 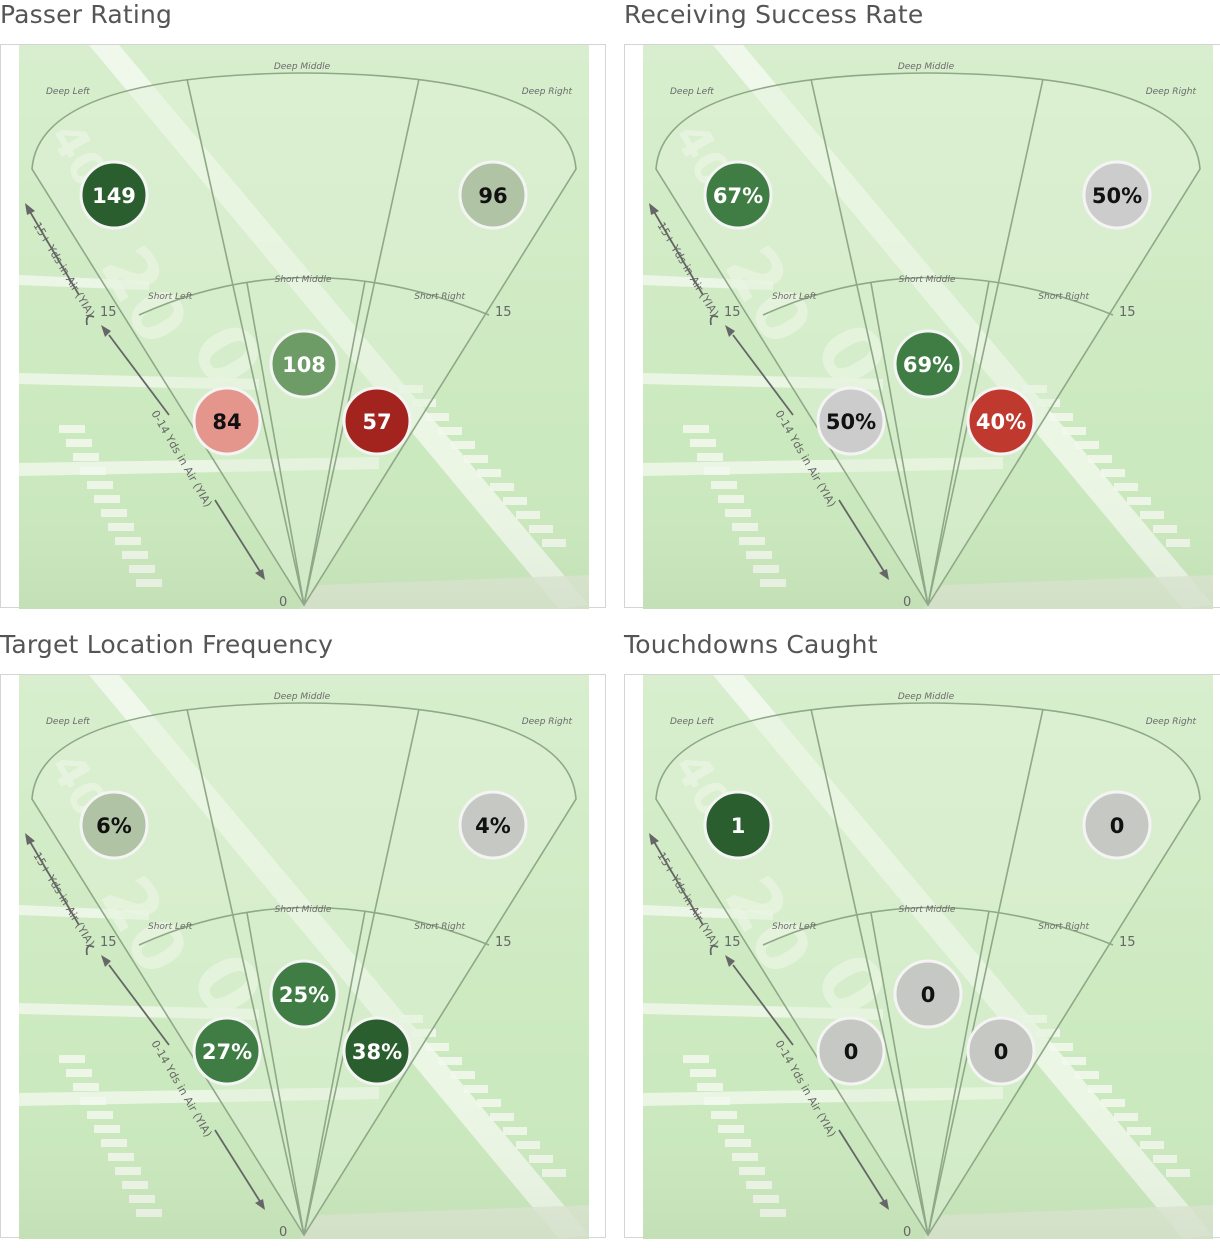 I want to click on zone-bubble-deep-right: 96, so click(x=493, y=195).